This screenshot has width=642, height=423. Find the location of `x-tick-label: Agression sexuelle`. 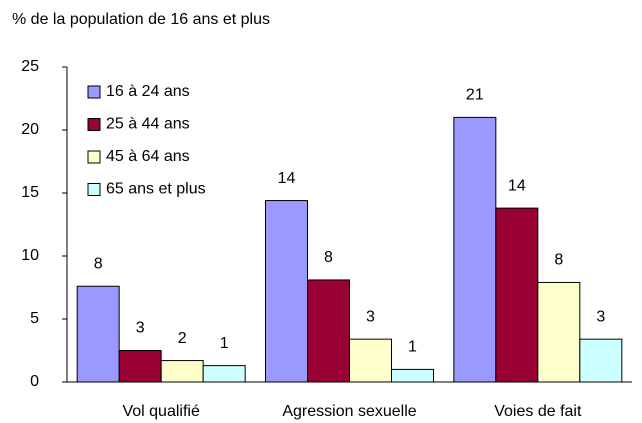

x-tick-label: Agression sexuelle is located at coordinates (349, 411).